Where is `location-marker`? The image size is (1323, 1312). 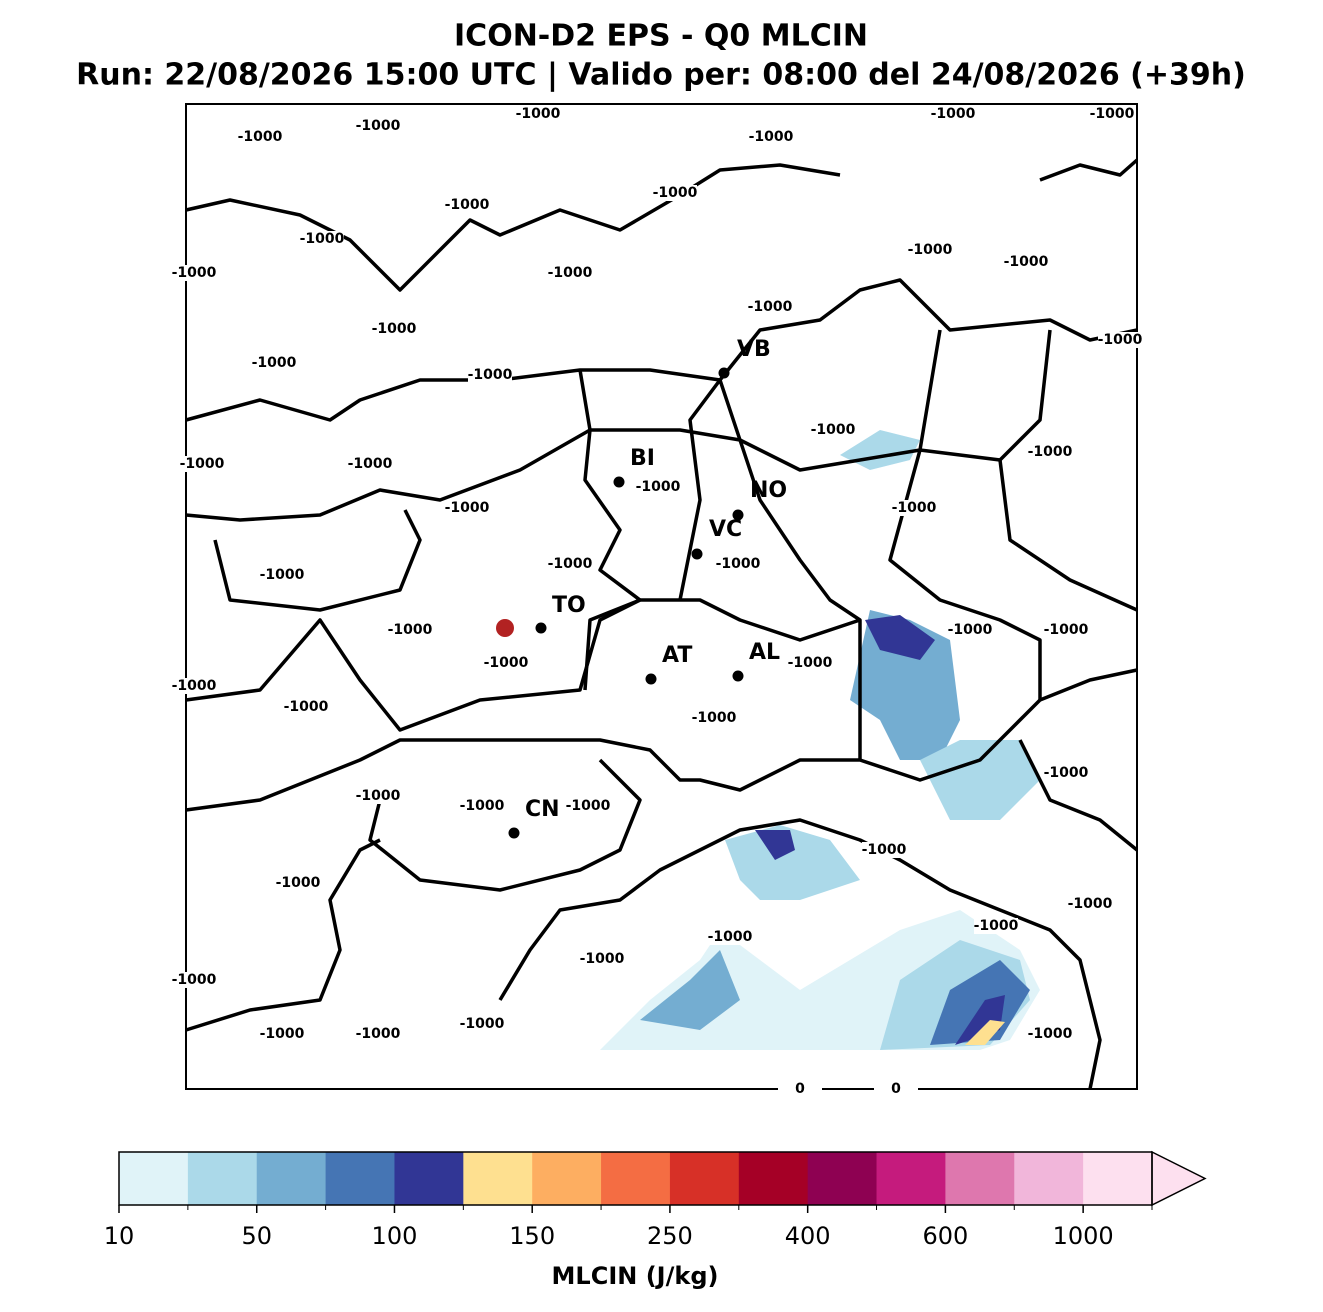
location-marker is located at coordinates (505, 628).